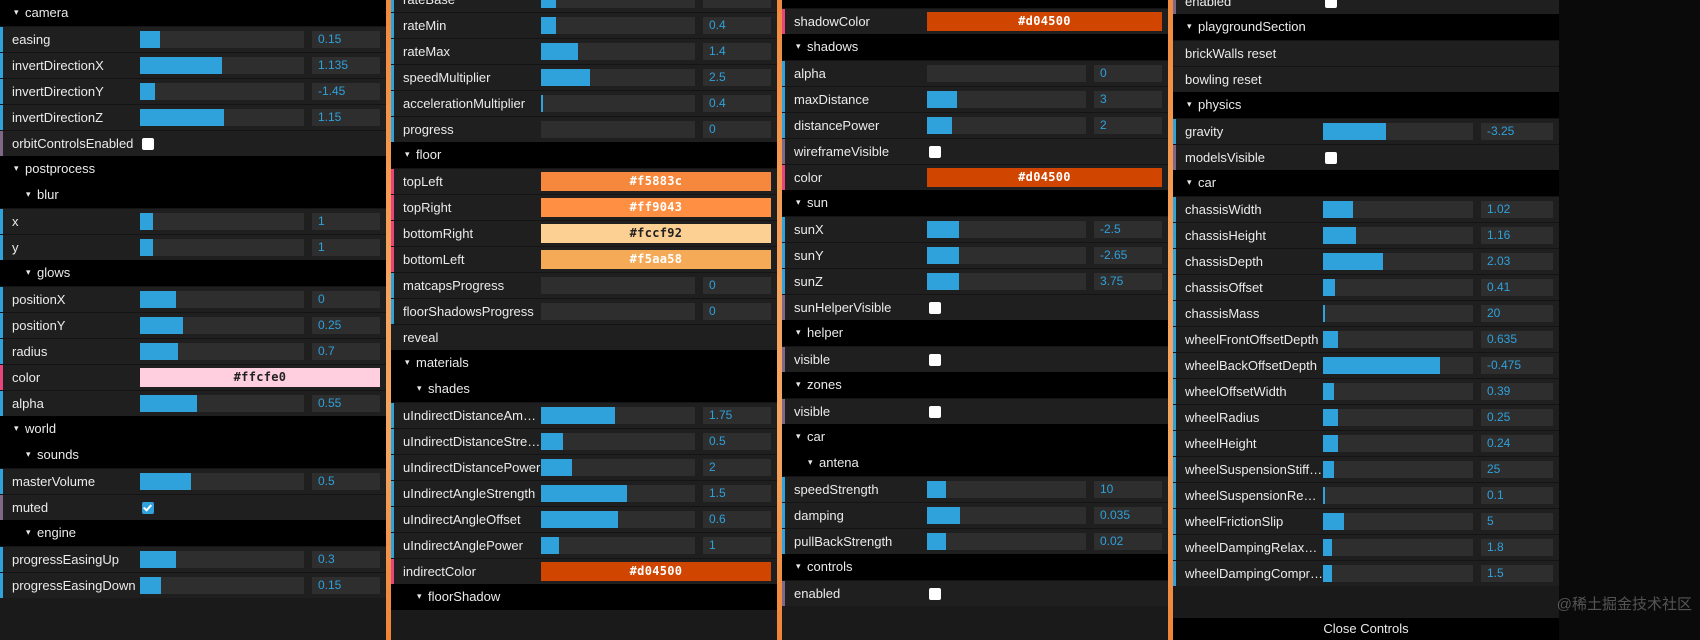 Image resolution: width=1700 pixels, height=640 pixels. What do you see at coordinates (584, 363) in the screenshot?
I see `folder-header-materials: ▾ materials` at bounding box center [584, 363].